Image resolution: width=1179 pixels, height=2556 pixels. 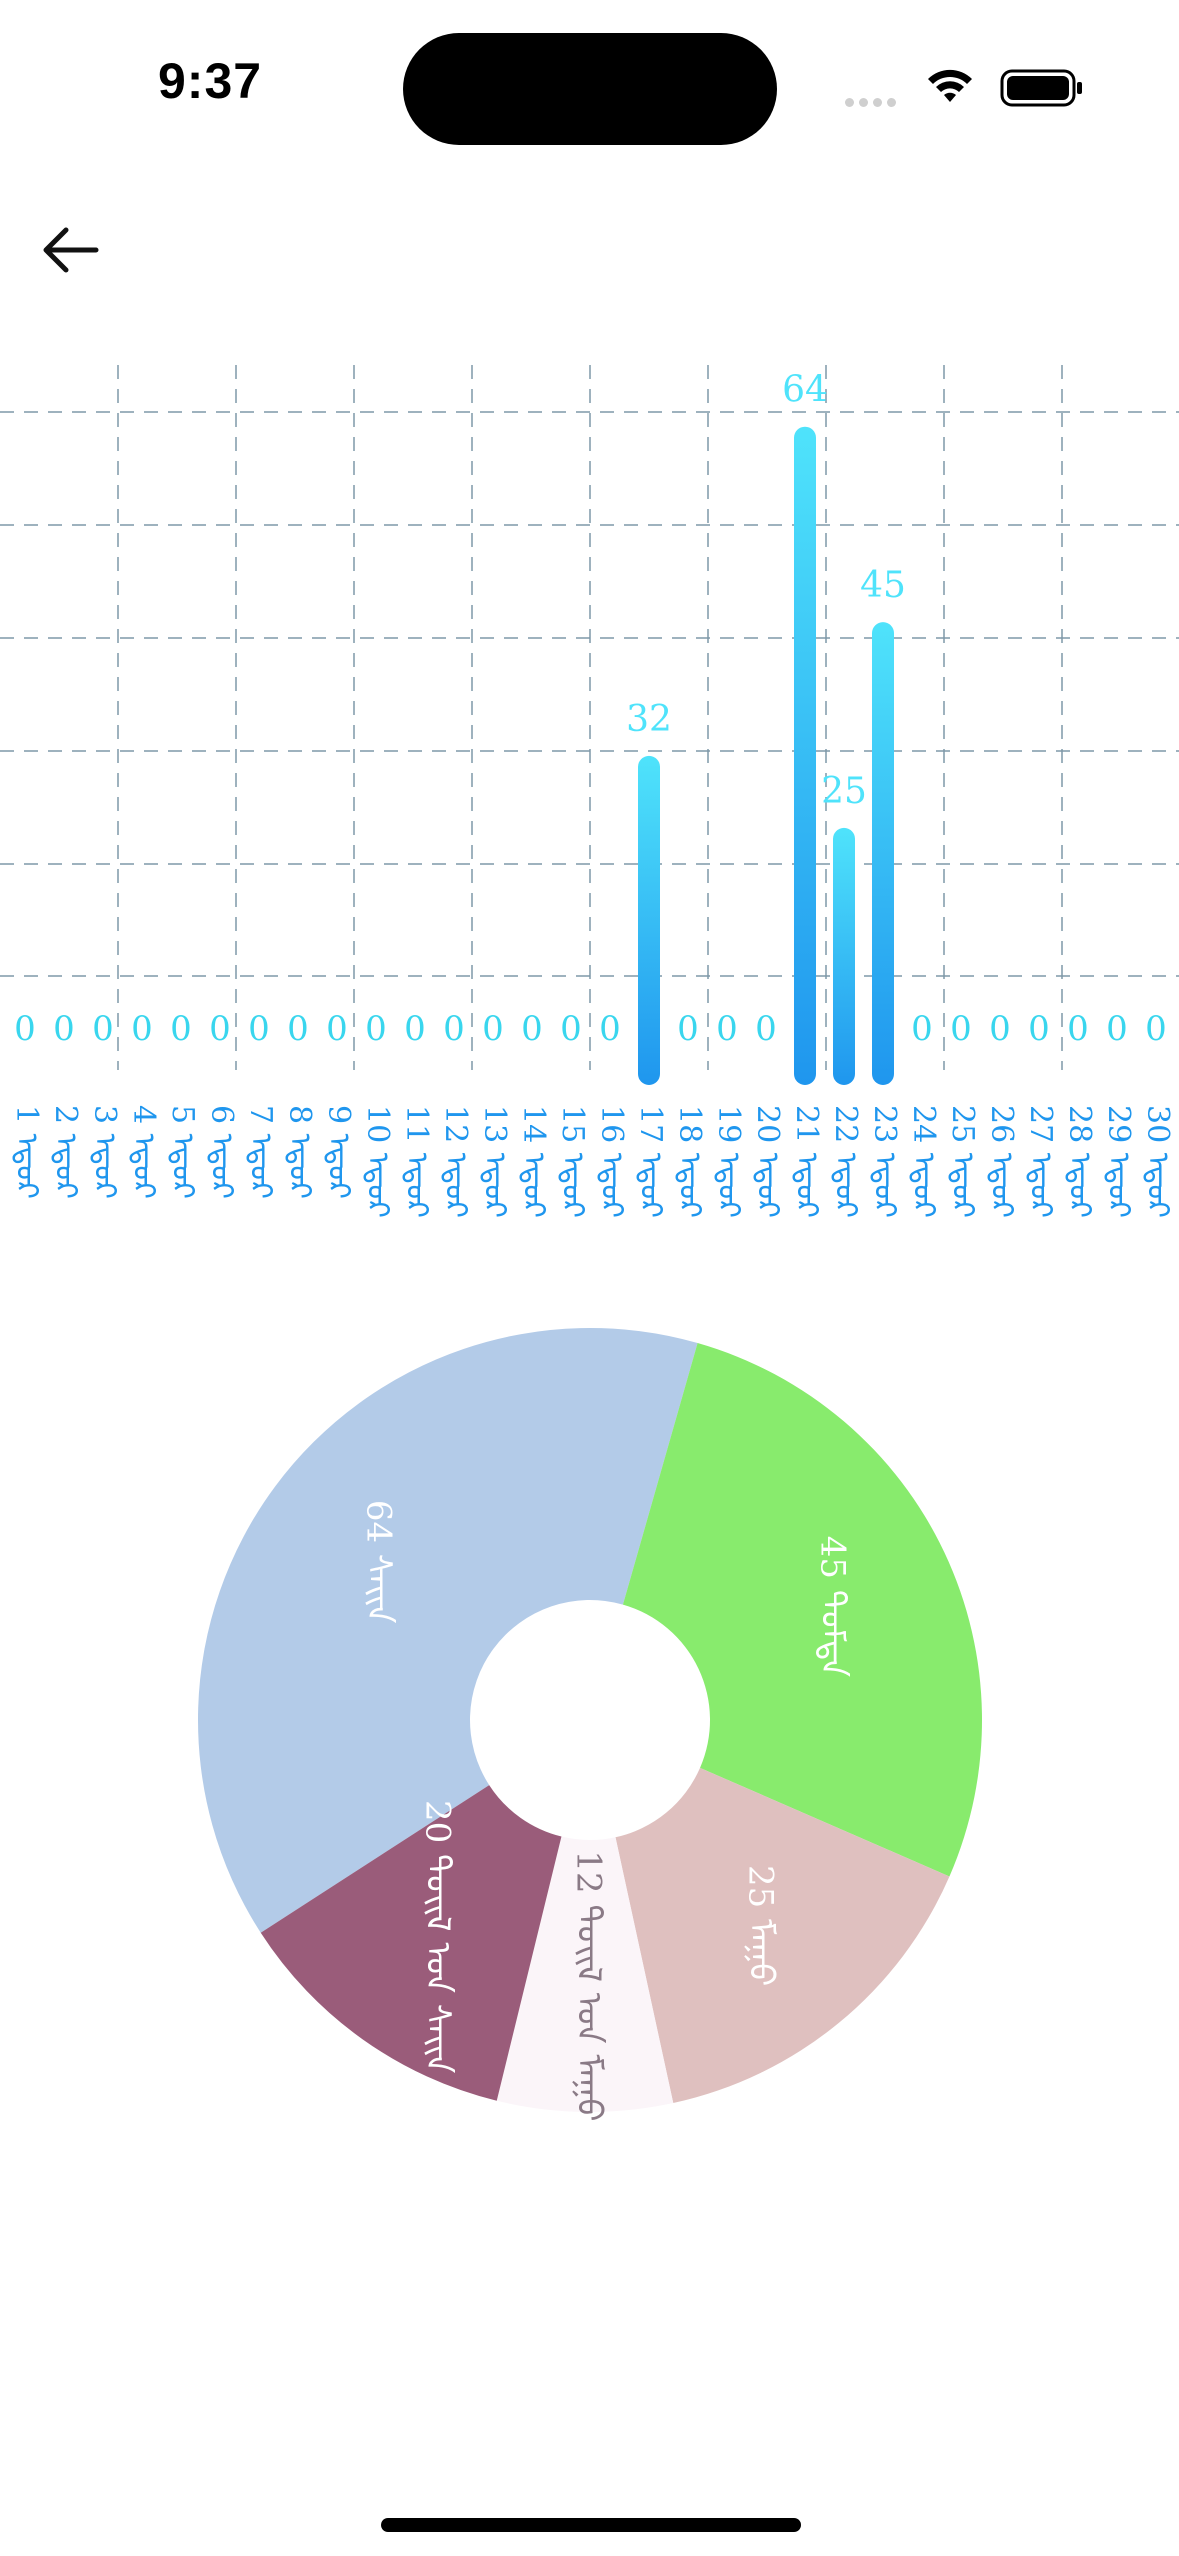 I want to click on x-tick-label: 19 ᠡᠳᠦᠷ, so click(x=728, y=1161).